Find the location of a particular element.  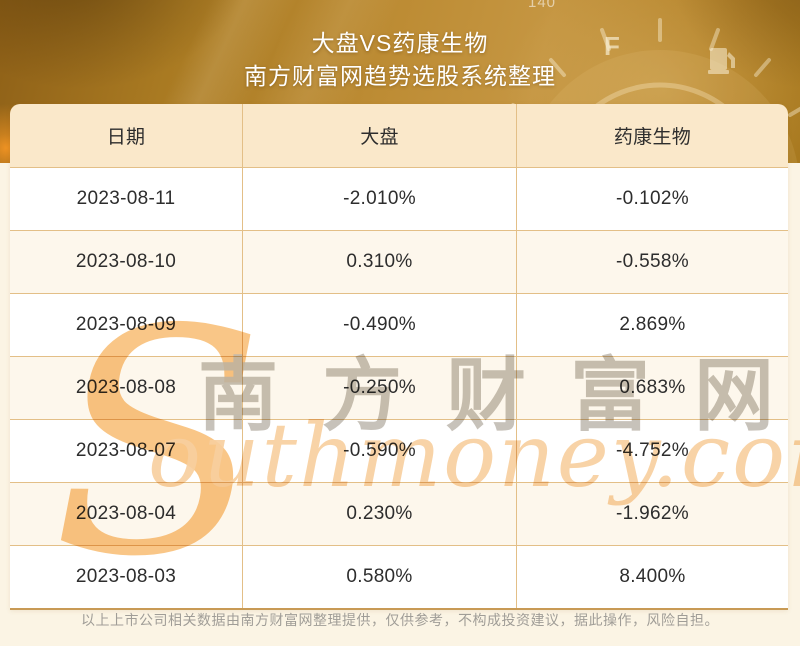

stock-value-cell: 8.400% is located at coordinates (652, 576).